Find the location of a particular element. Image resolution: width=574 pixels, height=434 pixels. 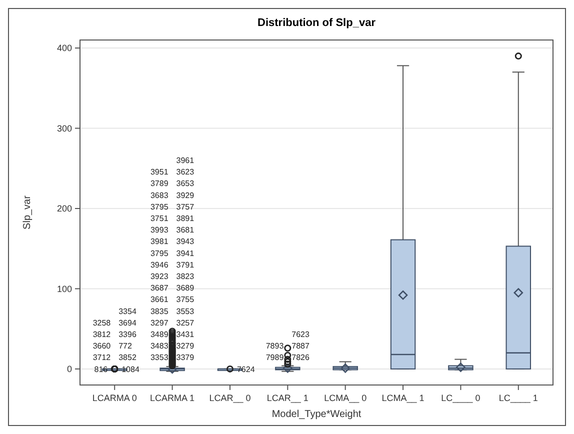

x-tick-label: LCMA__ 0 is located at coordinates (345, 398).